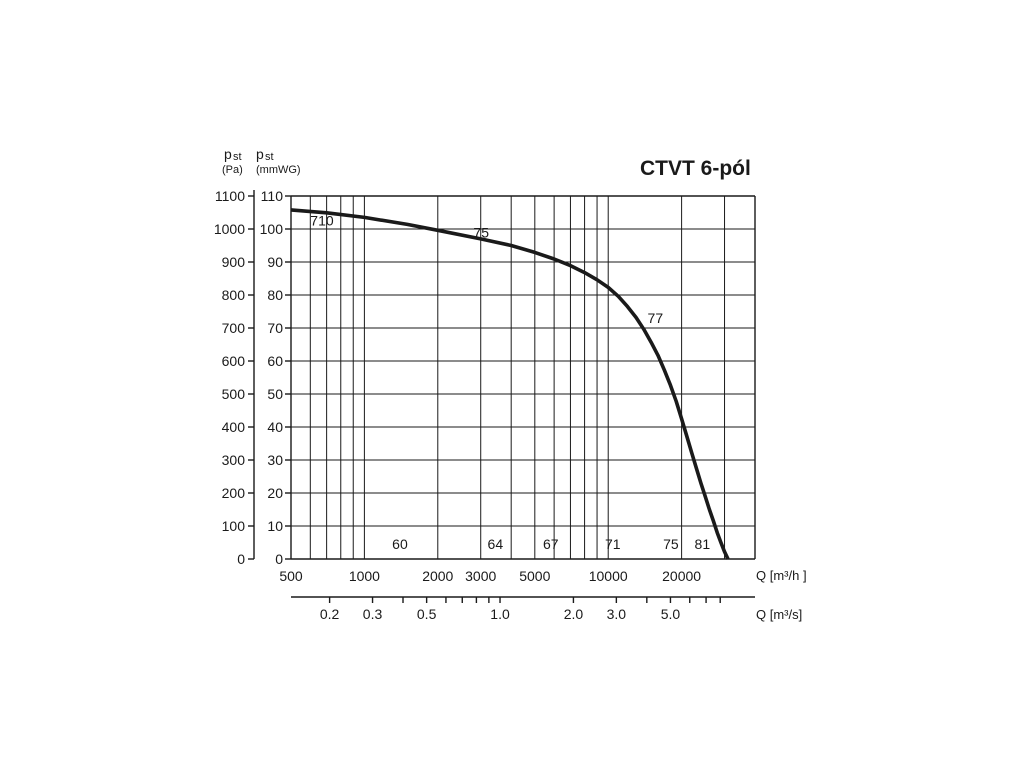 This screenshot has height=768, width=1024. What do you see at coordinates (275, 427) in the screenshot?
I see `mmwg-tick-label: 40` at bounding box center [275, 427].